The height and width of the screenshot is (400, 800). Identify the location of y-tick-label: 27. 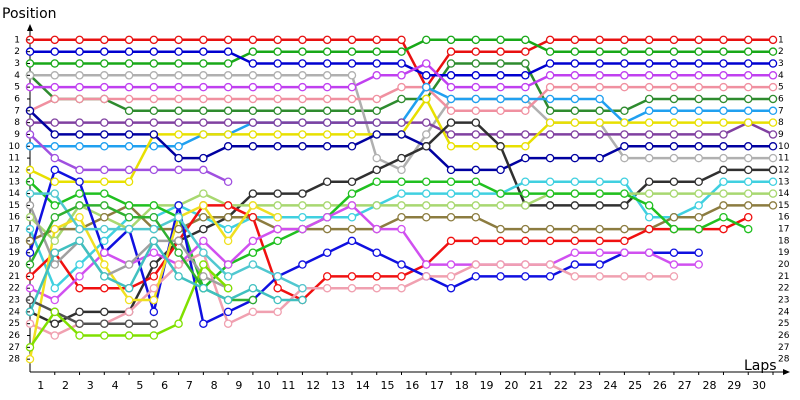
(14, 348).